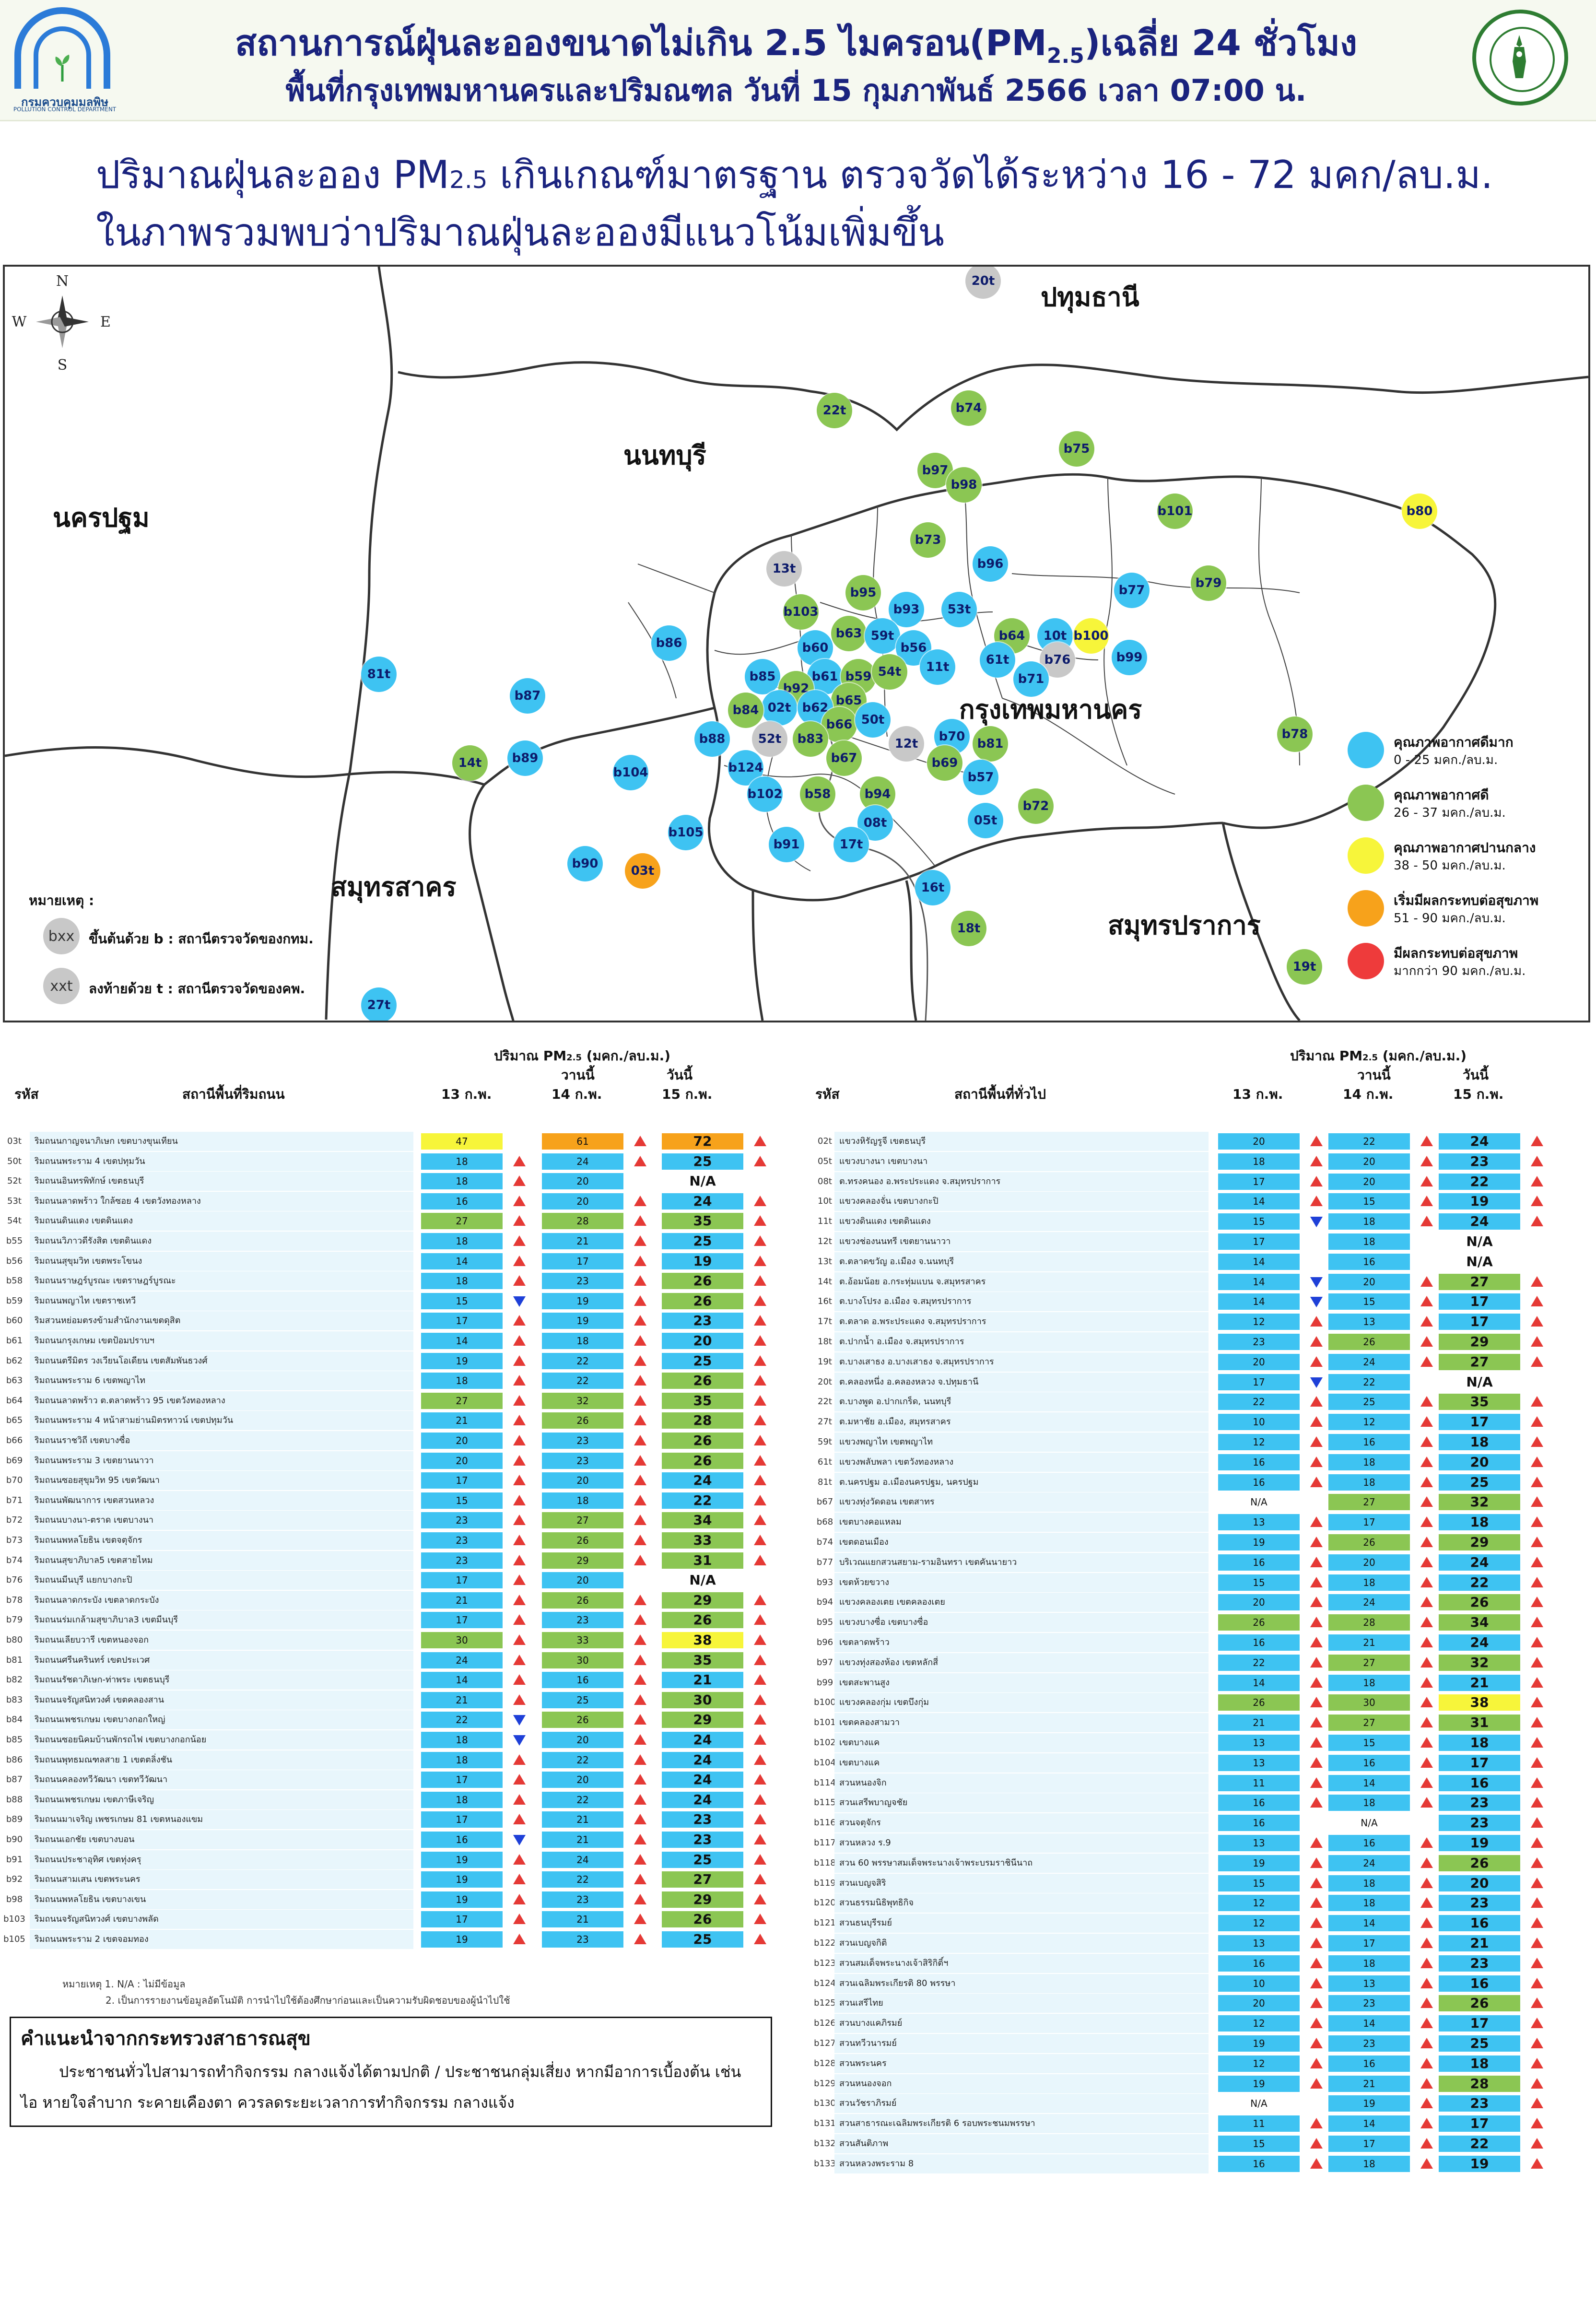 This screenshot has height=2302, width=1596. Describe the element at coordinates (1021, 1723) in the screenshot. I see `station-name: เขตคลองสามวา` at that location.